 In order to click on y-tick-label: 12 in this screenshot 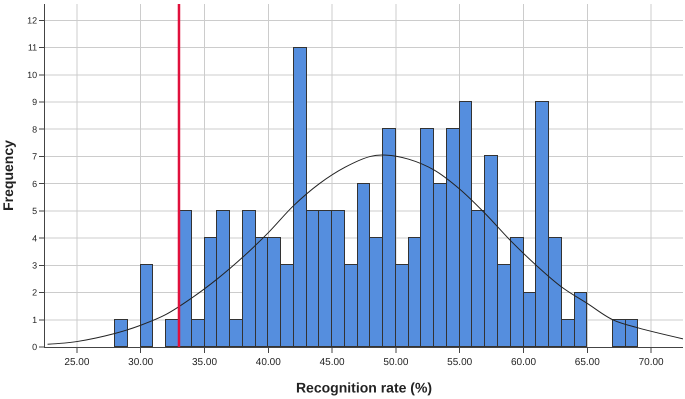, I will do `click(32, 20)`.